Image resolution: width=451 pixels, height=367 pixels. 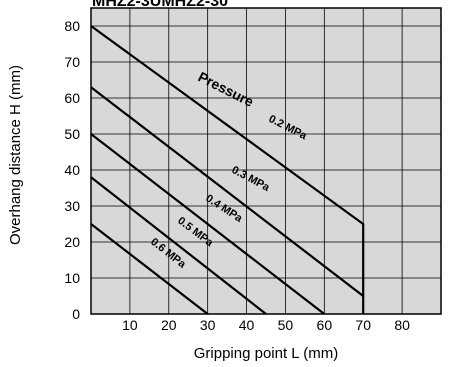 I want to click on y-tick-label: 50, so click(x=72, y=134).